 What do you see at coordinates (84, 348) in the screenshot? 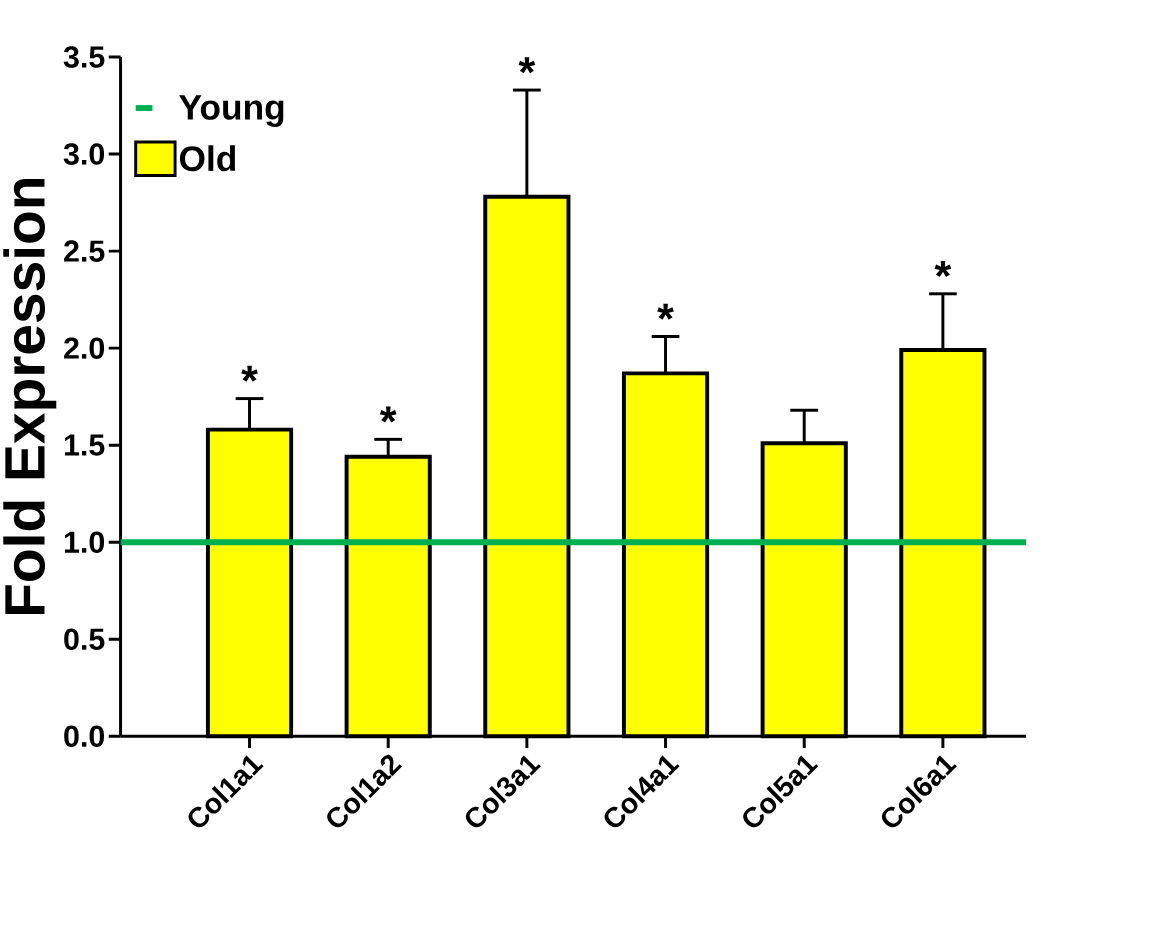
I see `y-tick-label: 2.0` at bounding box center [84, 348].